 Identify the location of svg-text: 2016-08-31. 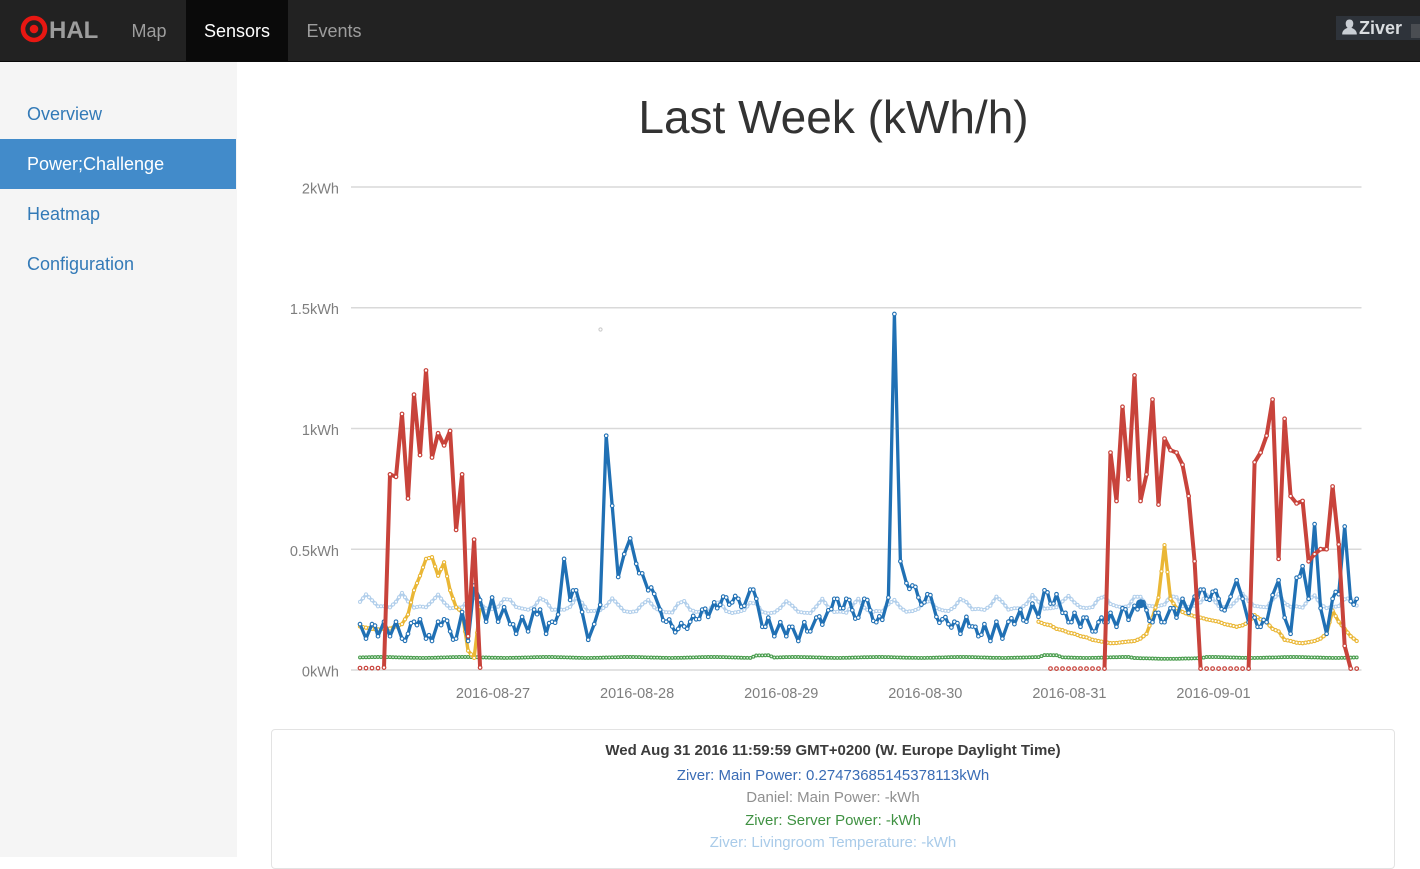
(1069, 694).